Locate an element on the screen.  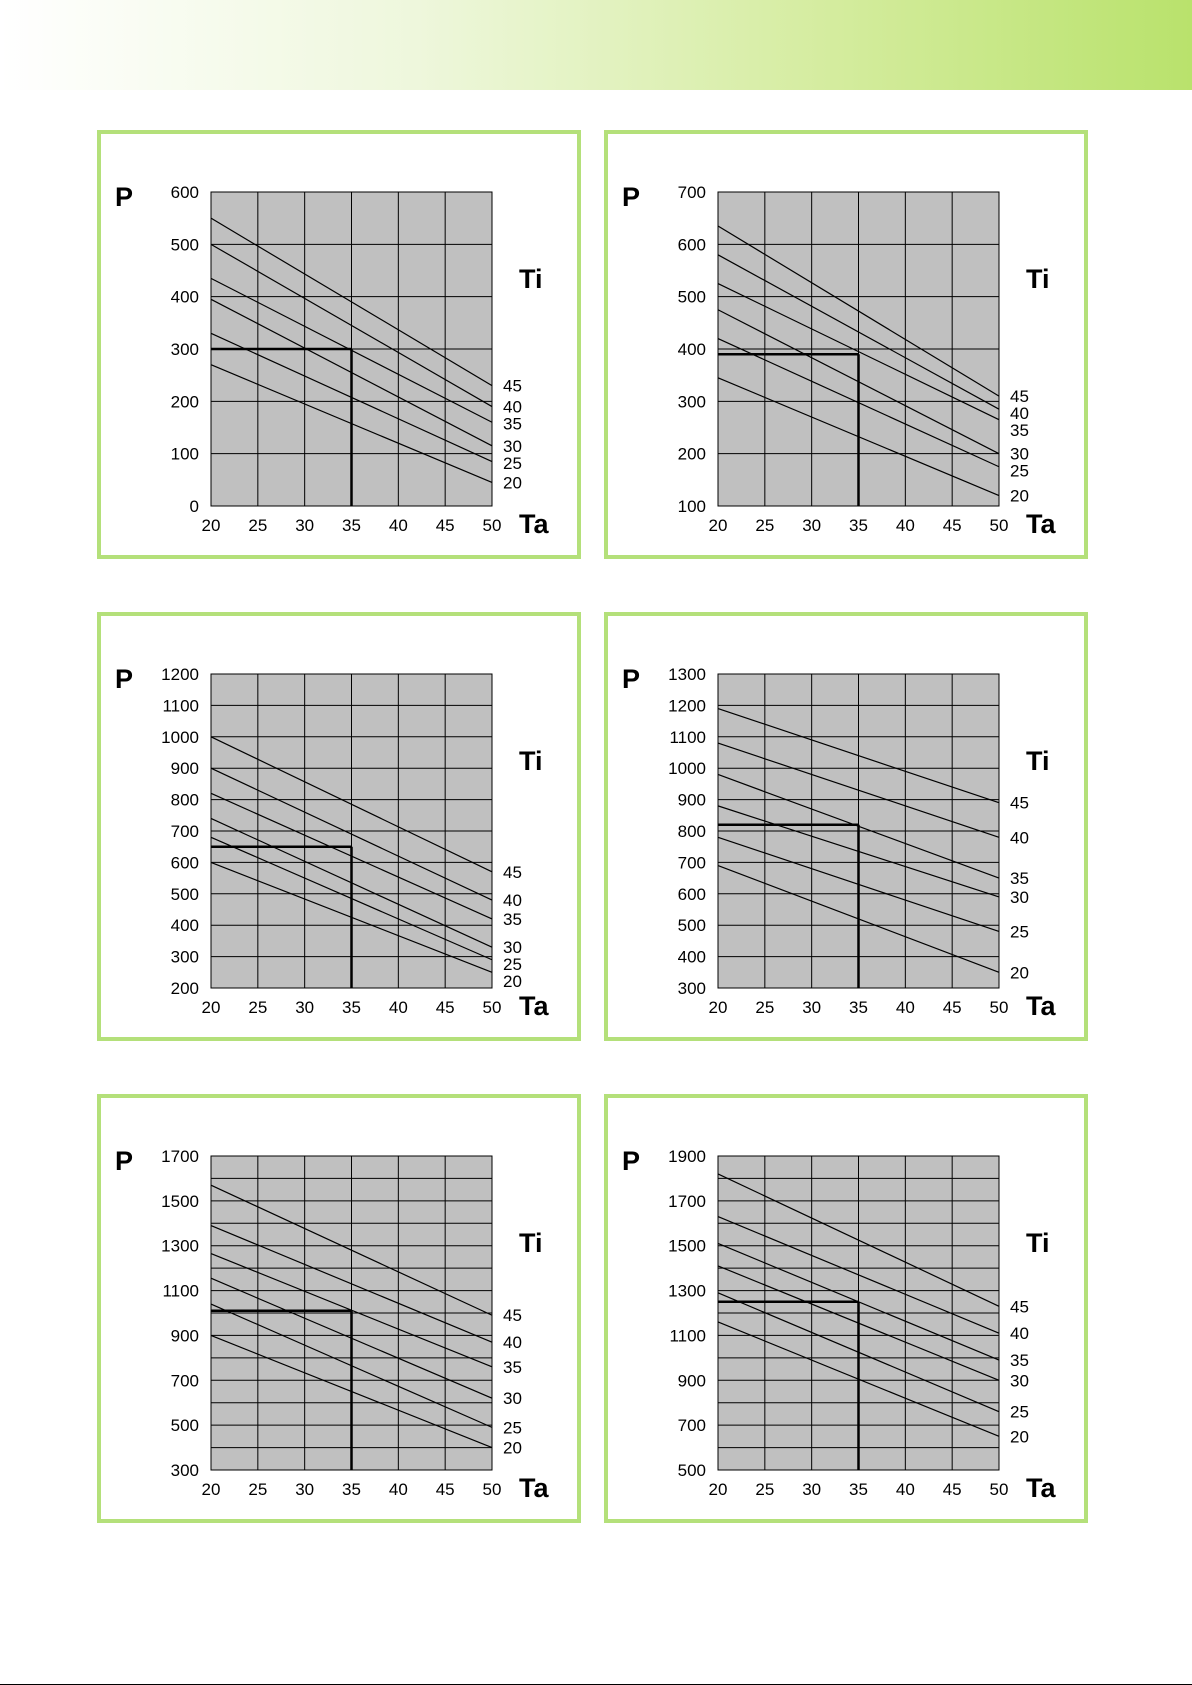
header-gradient-band is located at coordinates (596, 45).